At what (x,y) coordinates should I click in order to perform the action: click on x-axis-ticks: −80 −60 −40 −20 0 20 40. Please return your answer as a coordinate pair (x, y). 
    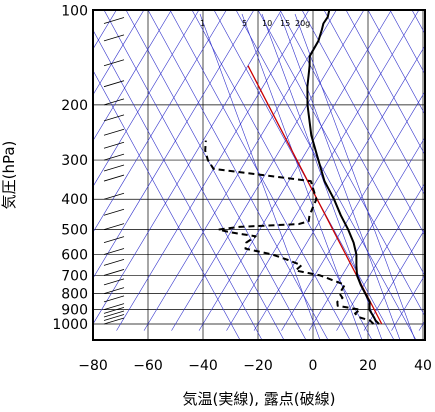
    Looking at the image, I should click on (255, 366).